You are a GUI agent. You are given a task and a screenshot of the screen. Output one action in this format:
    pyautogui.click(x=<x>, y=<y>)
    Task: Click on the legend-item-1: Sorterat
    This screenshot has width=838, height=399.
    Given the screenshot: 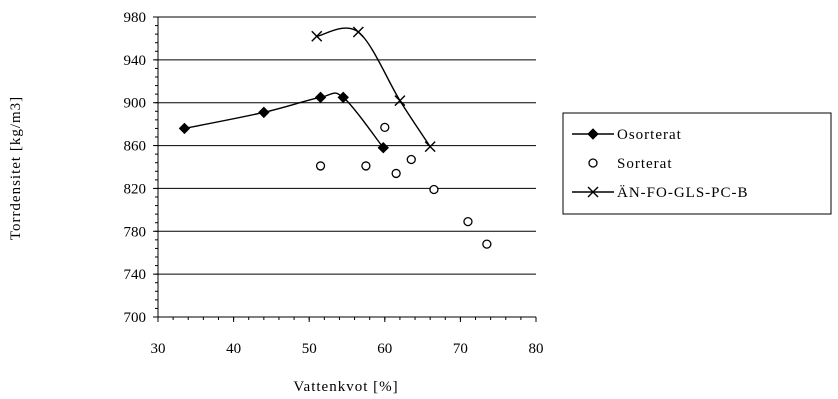 What is the action you would take?
    pyautogui.click(x=630, y=164)
    